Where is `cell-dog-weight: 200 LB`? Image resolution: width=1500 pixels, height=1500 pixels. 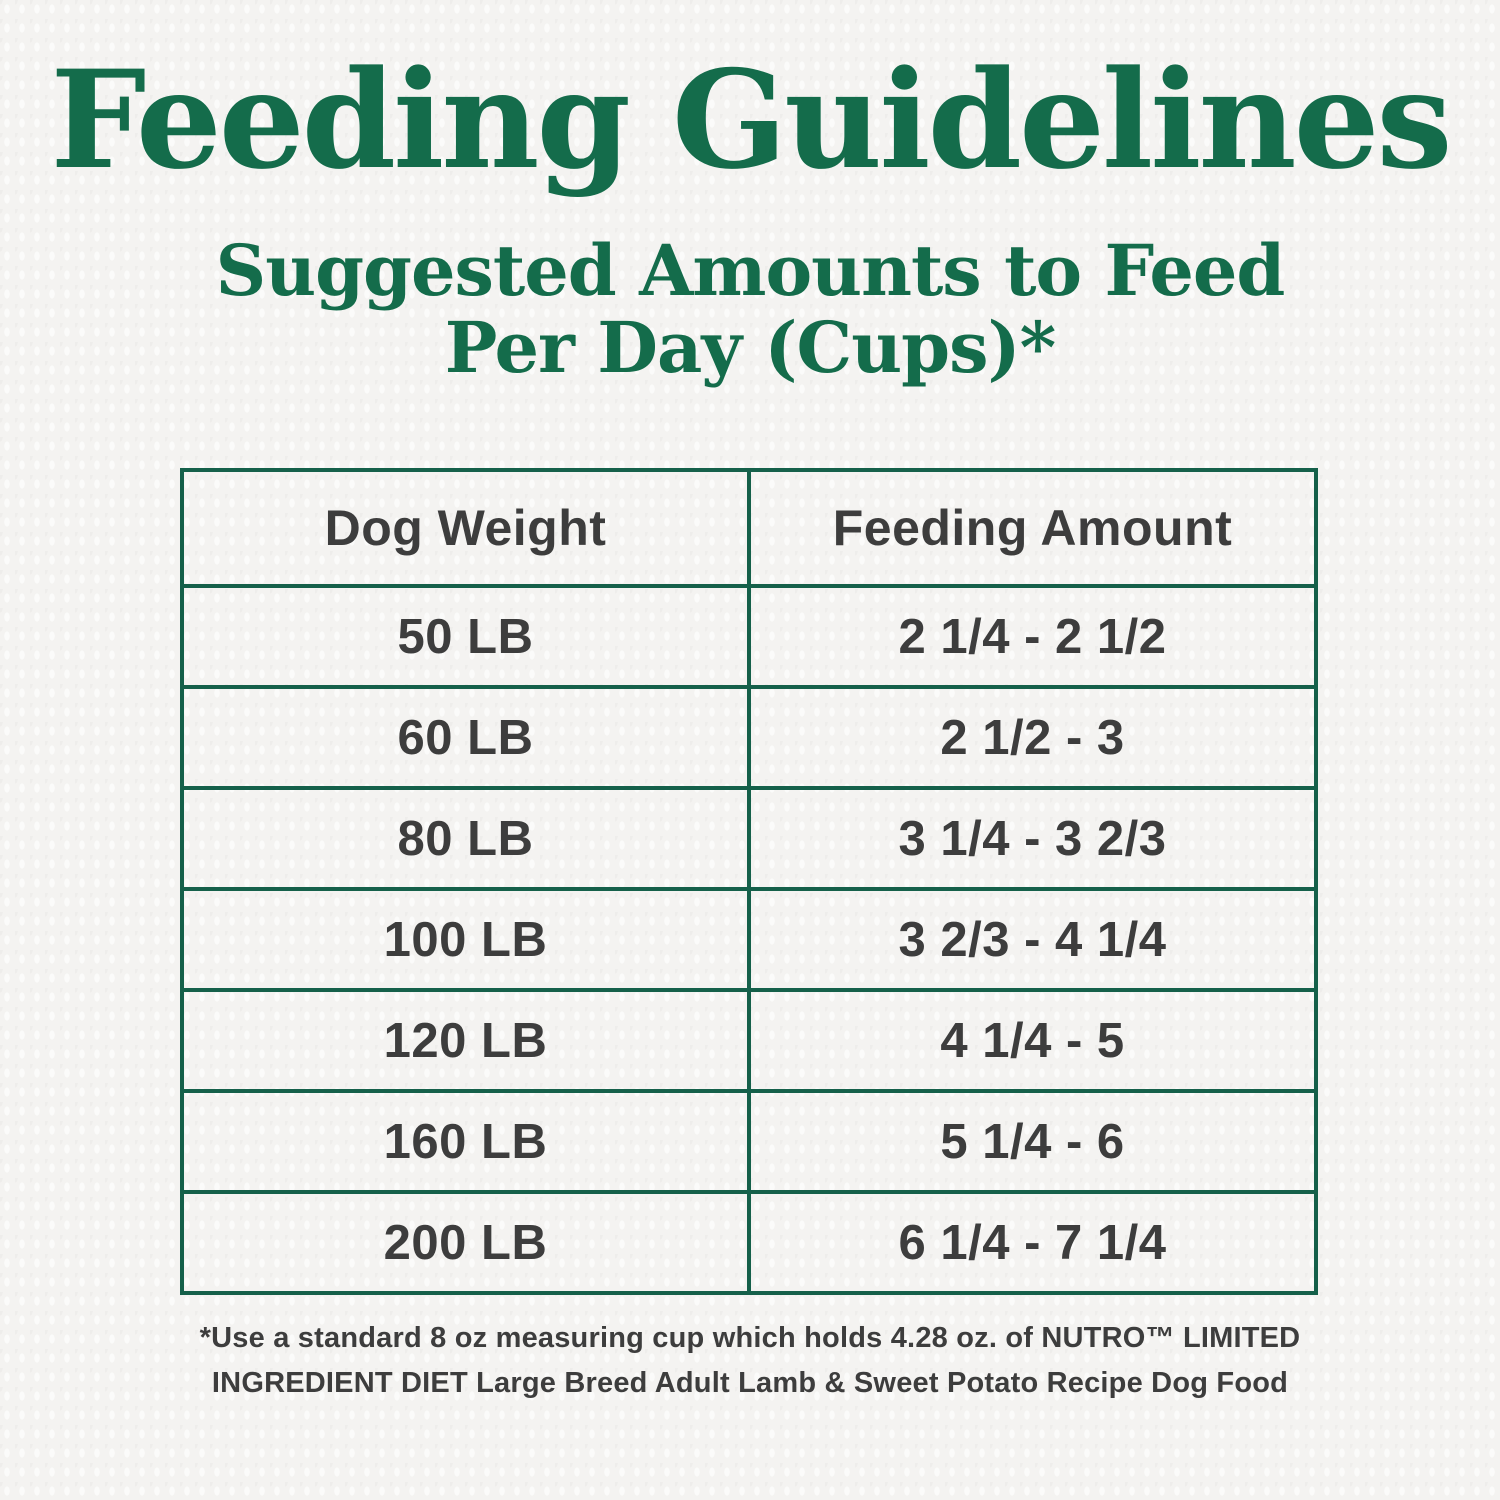 cell-dog-weight: 200 LB is located at coordinates (465, 1242).